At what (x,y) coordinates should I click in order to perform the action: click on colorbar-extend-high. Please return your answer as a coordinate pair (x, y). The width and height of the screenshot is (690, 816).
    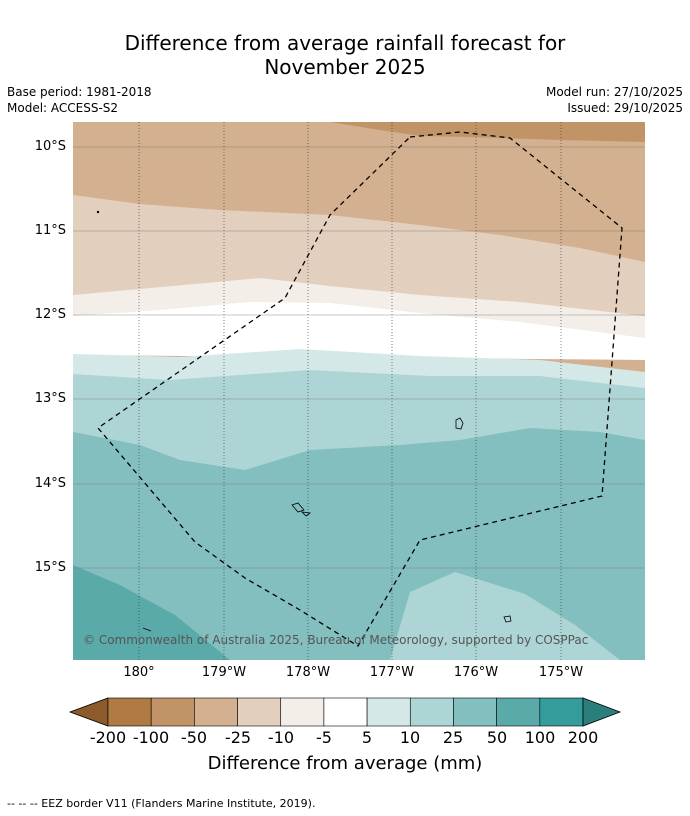
    Looking at the image, I should click on (602, 712).